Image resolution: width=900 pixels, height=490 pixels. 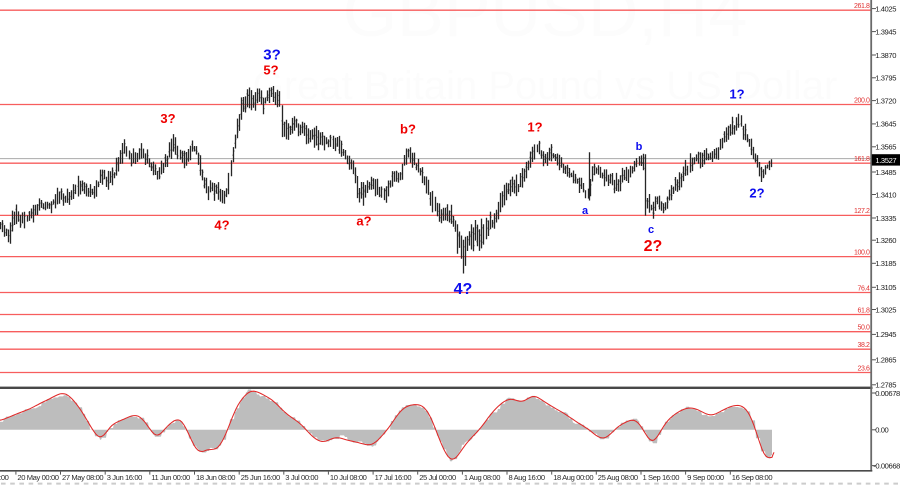 What do you see at coordinates (886, 465) in the screenshot?
I see `svg-text: -0.00668` at bounding box center [886, 465].